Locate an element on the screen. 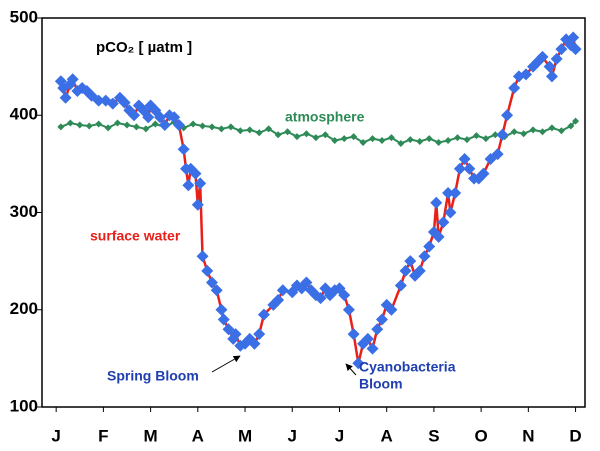  y-tick-label: 100 is located at coordinates (24, 405).